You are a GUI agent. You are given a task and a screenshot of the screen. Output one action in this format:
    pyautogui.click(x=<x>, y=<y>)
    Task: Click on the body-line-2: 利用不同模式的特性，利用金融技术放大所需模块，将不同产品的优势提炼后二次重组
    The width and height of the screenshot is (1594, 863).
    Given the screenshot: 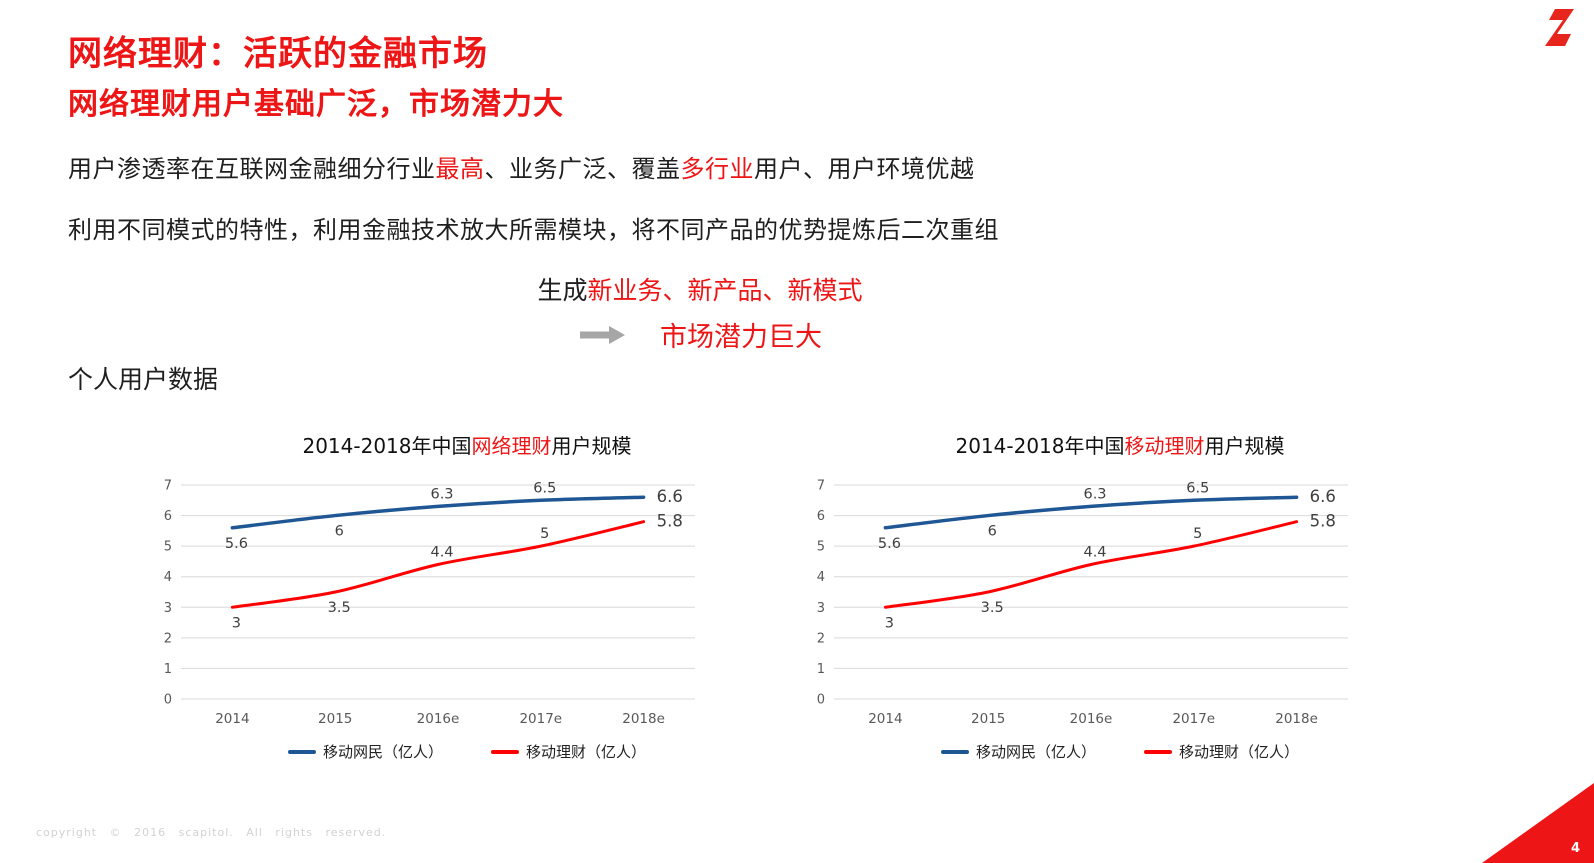 What is the action you would take?
    pyautogui.click(x=533, y=230)
    